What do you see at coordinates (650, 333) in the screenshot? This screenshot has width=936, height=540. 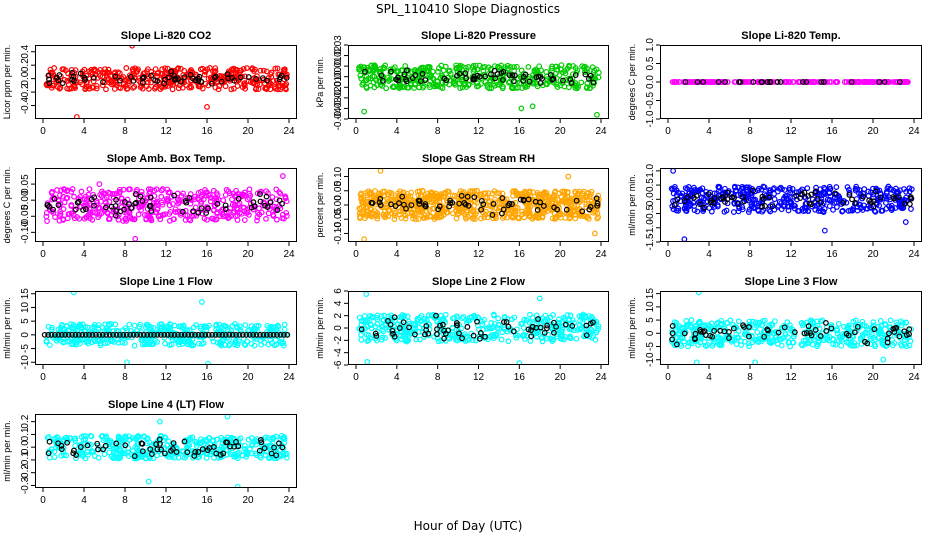 I see `y-tick-label: 0` at bounding box center [650, 333].